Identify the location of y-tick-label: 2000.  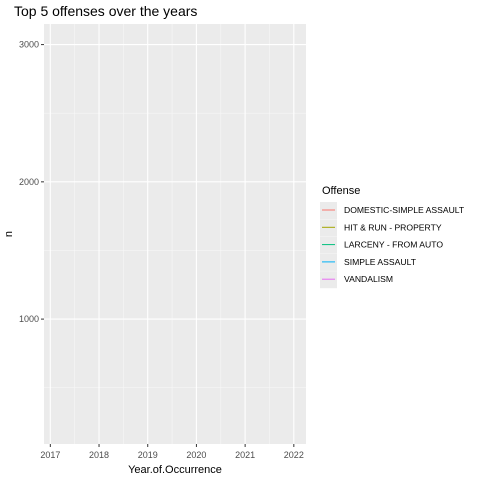
(29, 182).